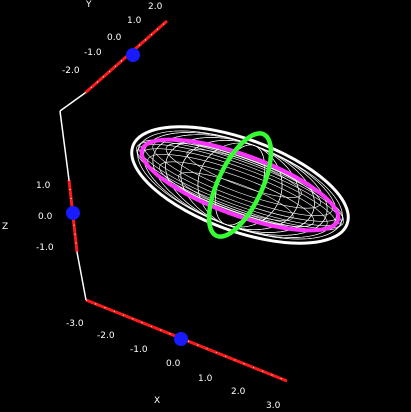  What do you see at coordinates (5, 227) in the screenshot?
I see `z-axis-name: Z` at bounding box center [5, 227].